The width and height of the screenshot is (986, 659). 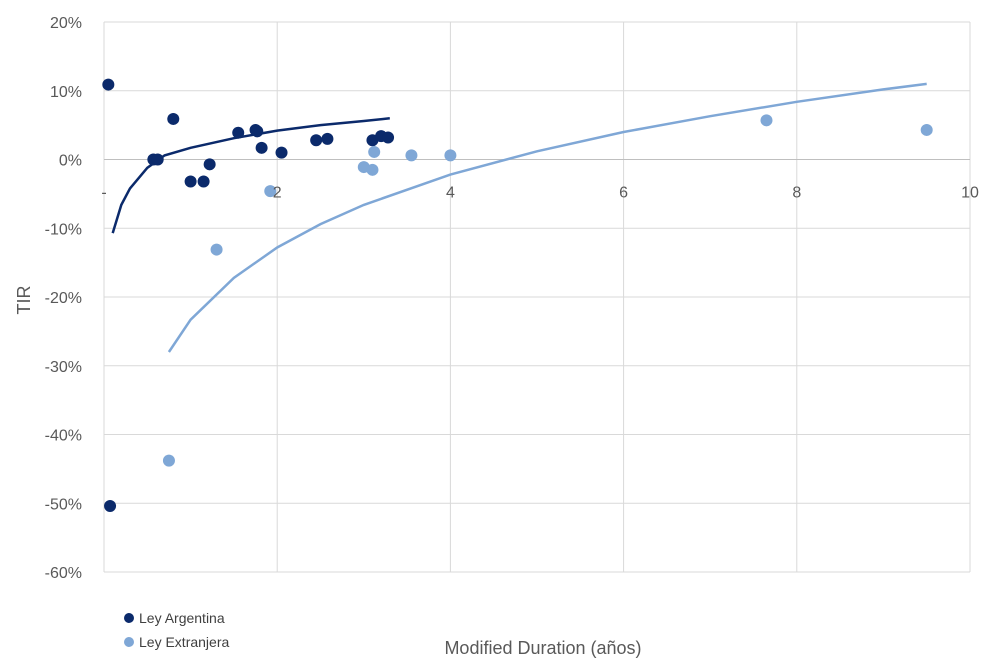 What do you see at coordinates (63, 573) in the screenshot?
I see `y-tick-label: -60%` at bounding box center [63, 573].